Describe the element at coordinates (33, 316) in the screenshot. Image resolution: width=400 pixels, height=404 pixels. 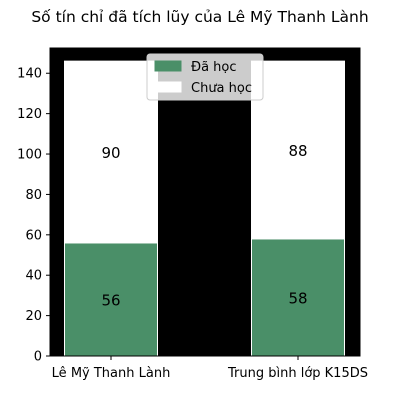
I see `y-tick-label: 20` at that location.